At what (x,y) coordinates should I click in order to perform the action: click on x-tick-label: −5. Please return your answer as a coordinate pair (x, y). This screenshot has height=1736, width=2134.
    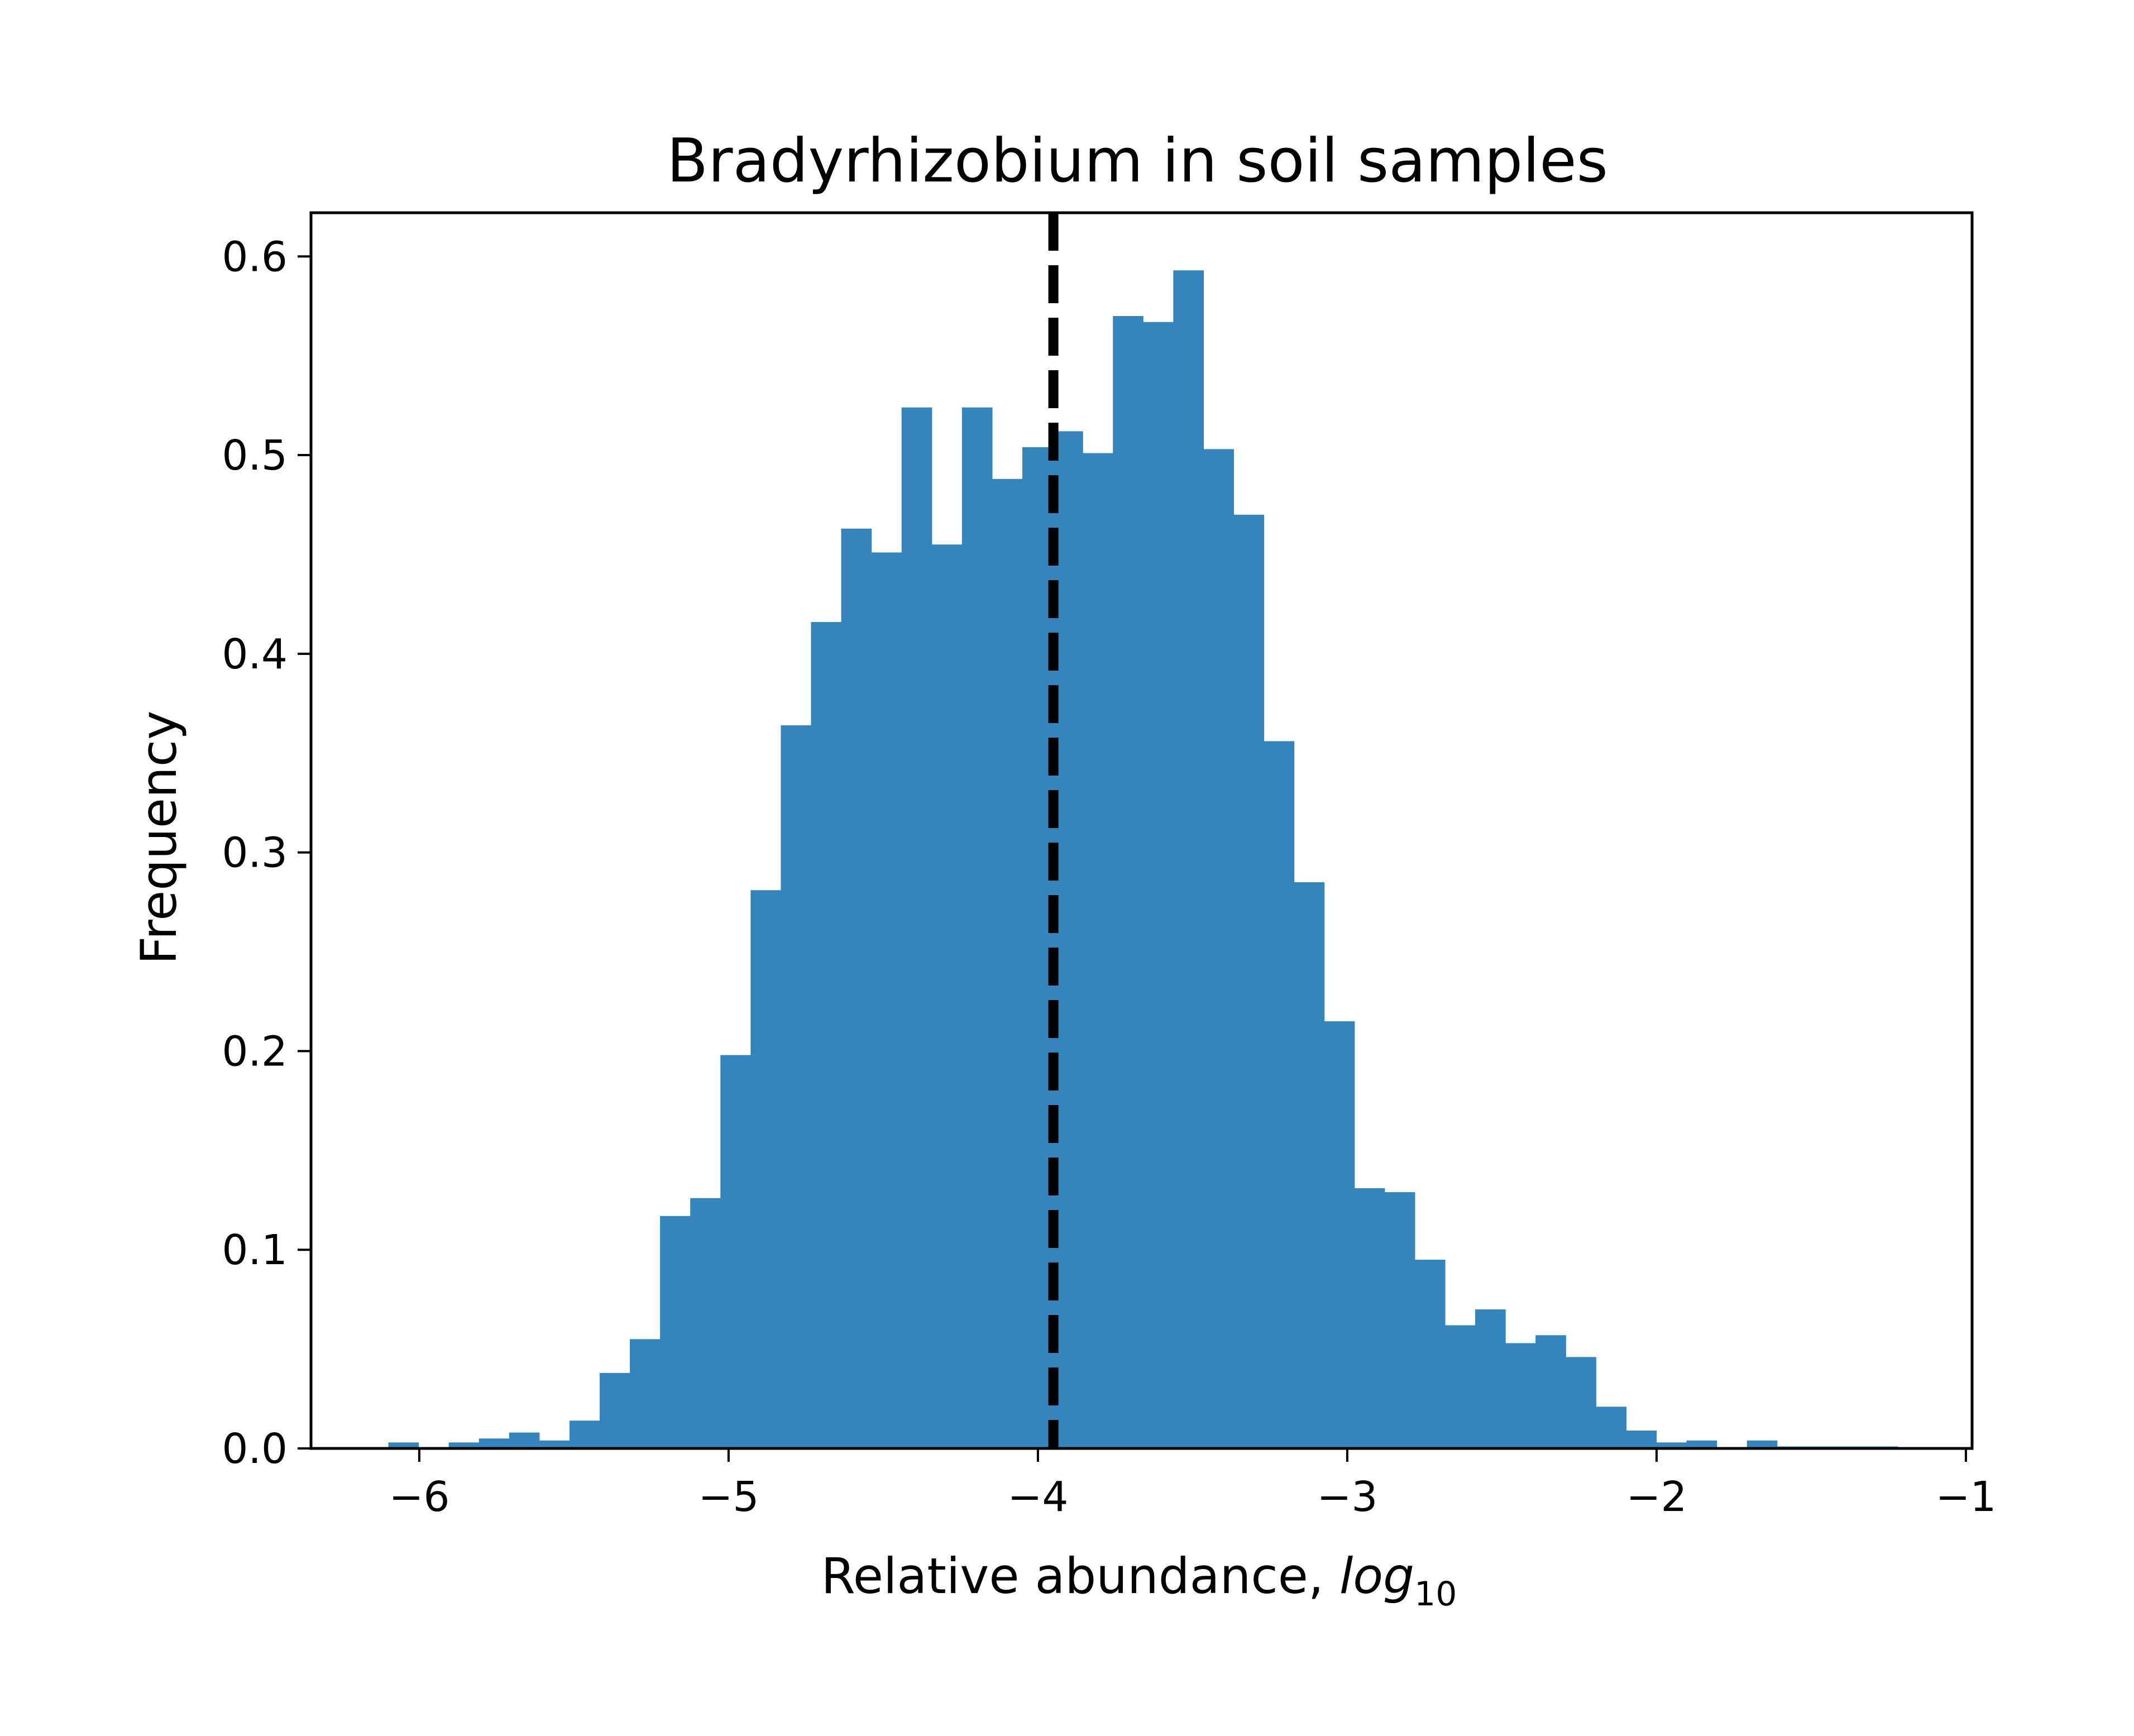
    Looking at the image, I should click on (729, 1497).